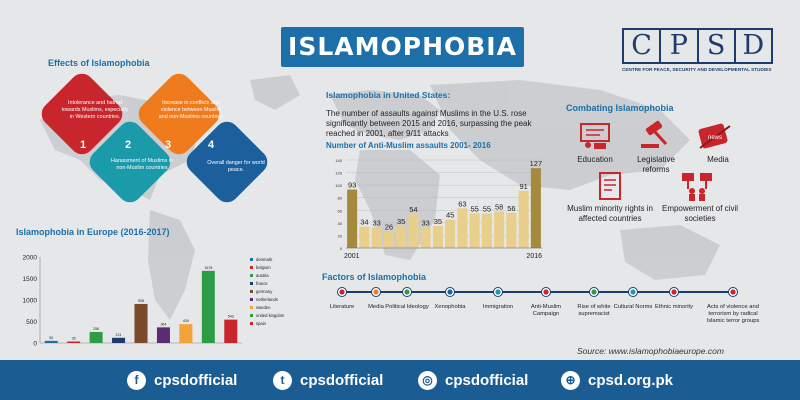 The image size is (800, 400). I want to click on us-data-label: 63, so click(462, 203).